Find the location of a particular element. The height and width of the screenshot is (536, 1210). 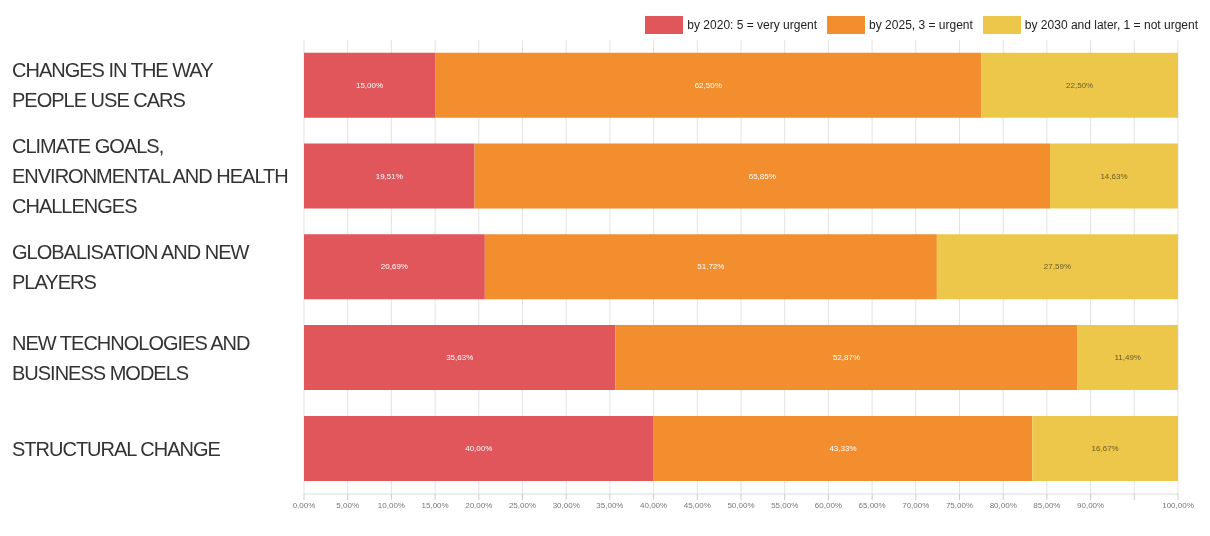

legend-label: by 2025, 3 = urgent is located at coordinates (921, 25).